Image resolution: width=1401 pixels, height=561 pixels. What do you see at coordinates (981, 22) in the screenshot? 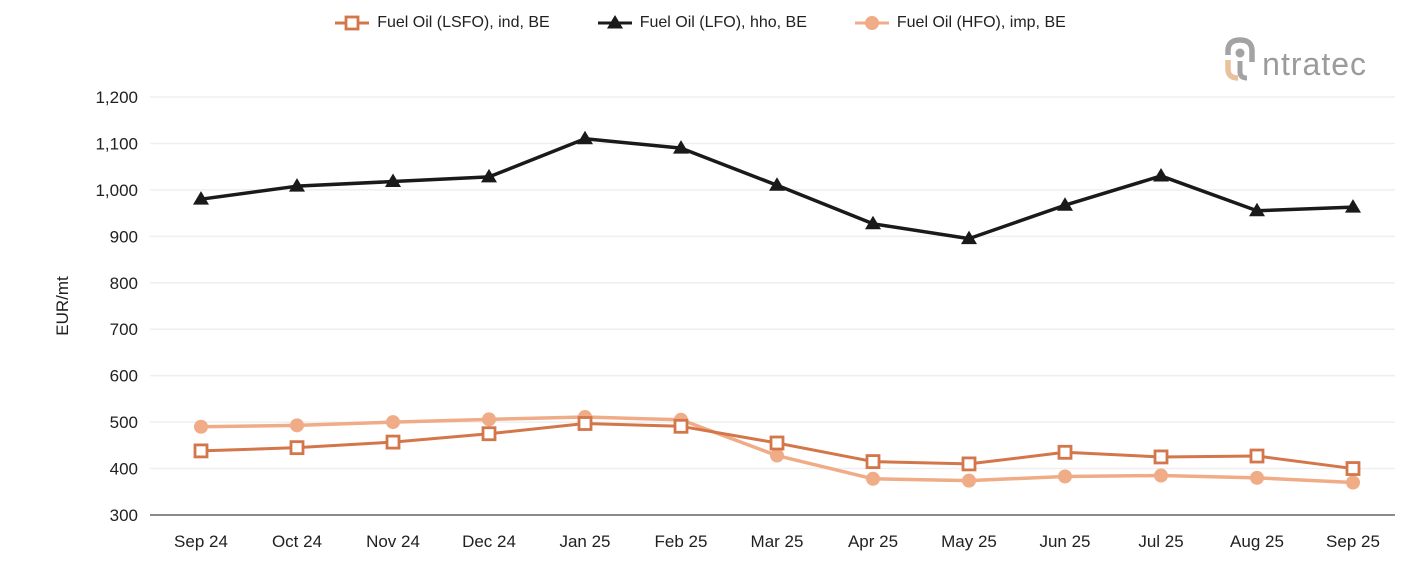
I see `legend-label-hfo: Fuel Oil (HFO), imp, BE` at bounding box center [981, 22].